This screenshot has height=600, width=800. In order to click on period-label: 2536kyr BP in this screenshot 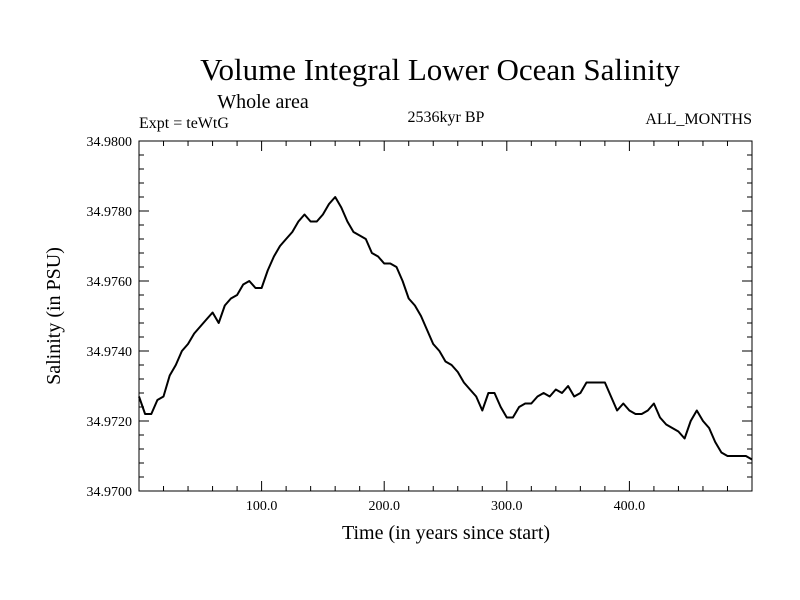, I will do `click(446, 117)`.